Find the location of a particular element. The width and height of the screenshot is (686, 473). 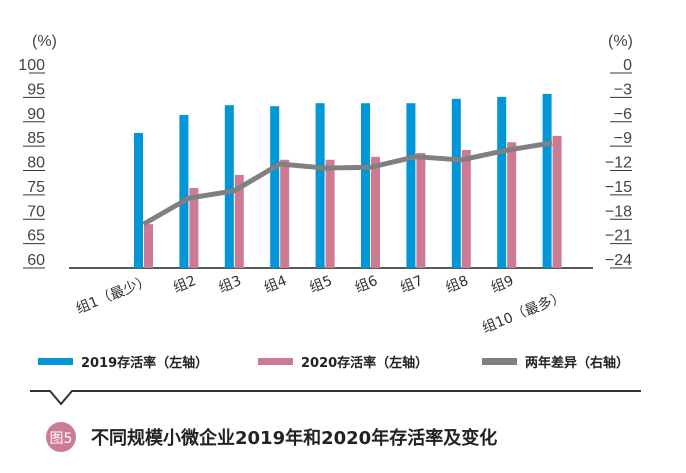

left-tick-label: 90 is located at coordinates (36, 114).